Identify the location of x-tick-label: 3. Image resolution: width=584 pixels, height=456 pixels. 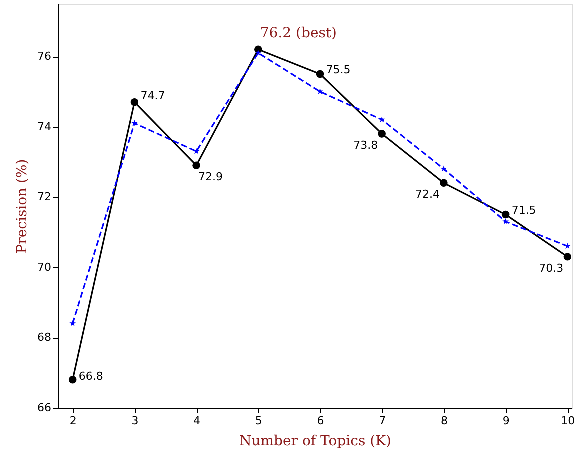
(135, 421).